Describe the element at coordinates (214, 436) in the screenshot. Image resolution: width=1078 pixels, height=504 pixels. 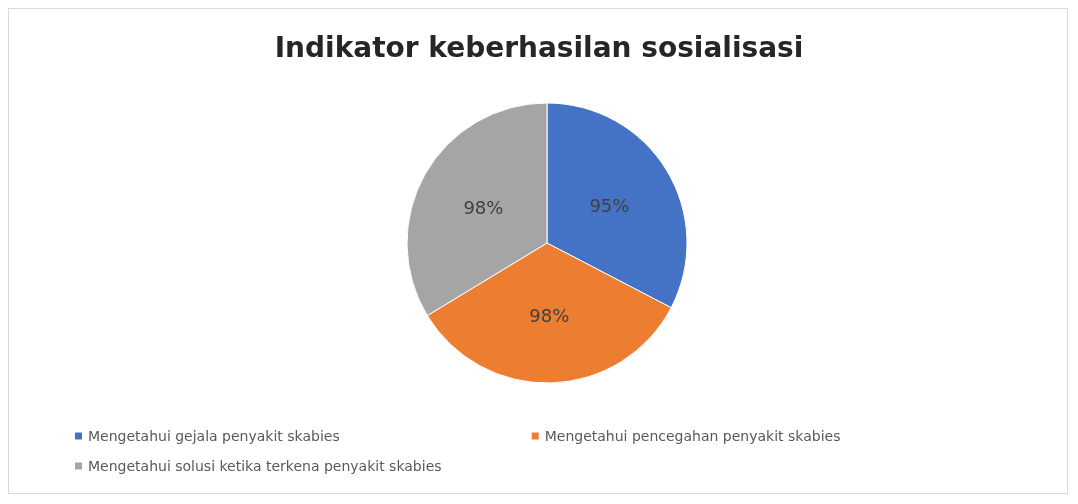
I see `legend-label: Mengetahui gejala penyakit skabies` at that location.